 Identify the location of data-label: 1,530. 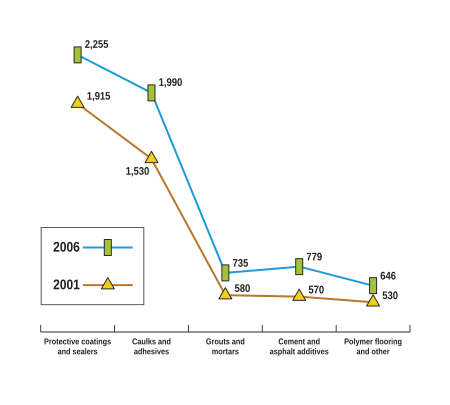
(137, 171).